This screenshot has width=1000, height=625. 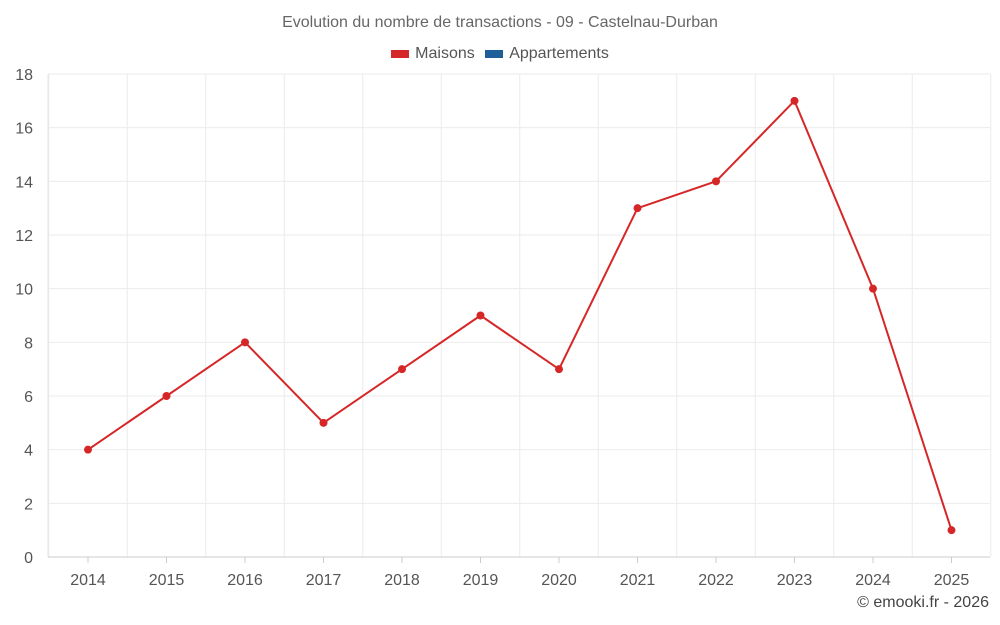 I want to click on x-tick-label: 2018, so click(x=402, y=580).